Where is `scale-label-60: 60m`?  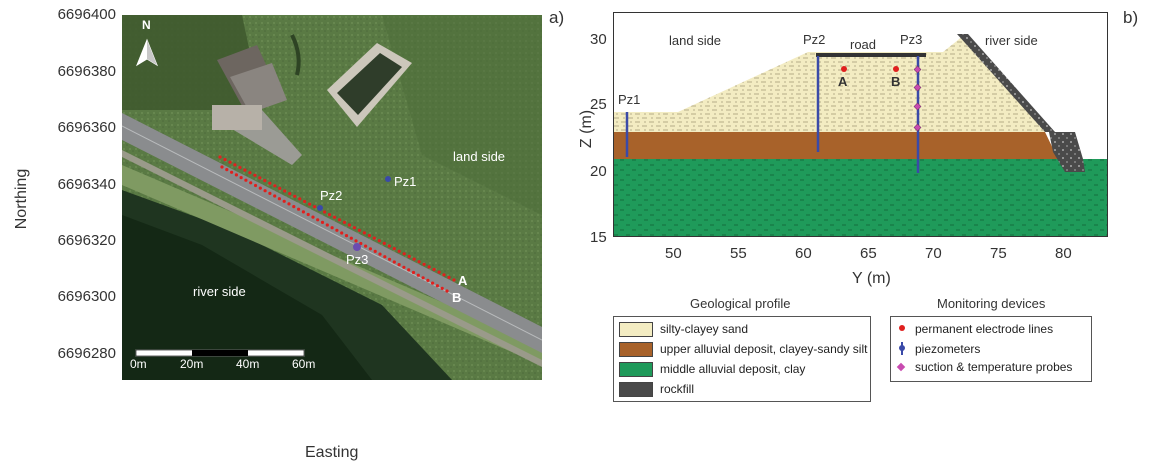 scale-label-60: 60m is located at coordinates (304, 364).